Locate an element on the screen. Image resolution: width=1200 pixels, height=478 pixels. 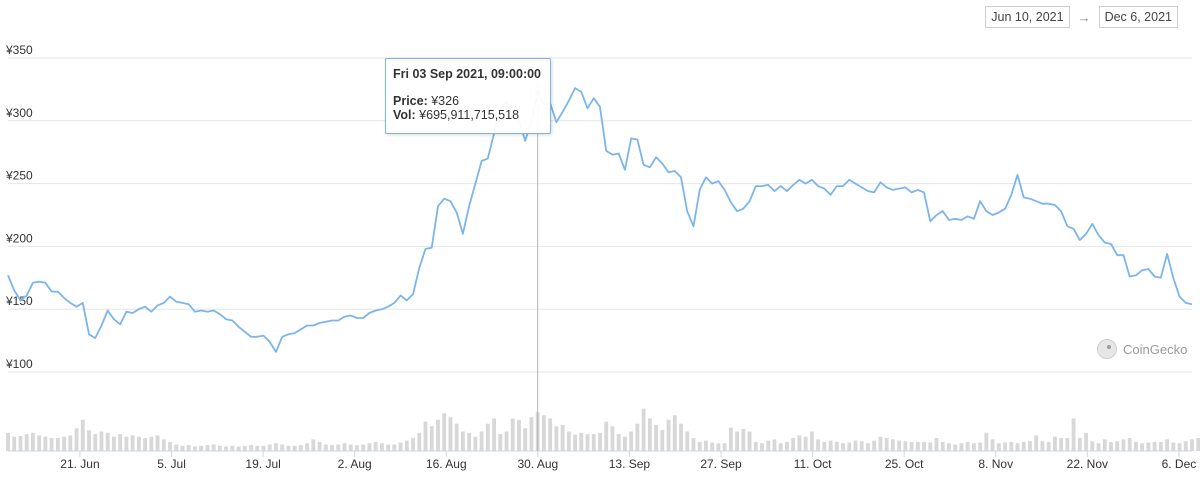
x-tick-label: 6. Dec is located at coordinates (1179, 464).